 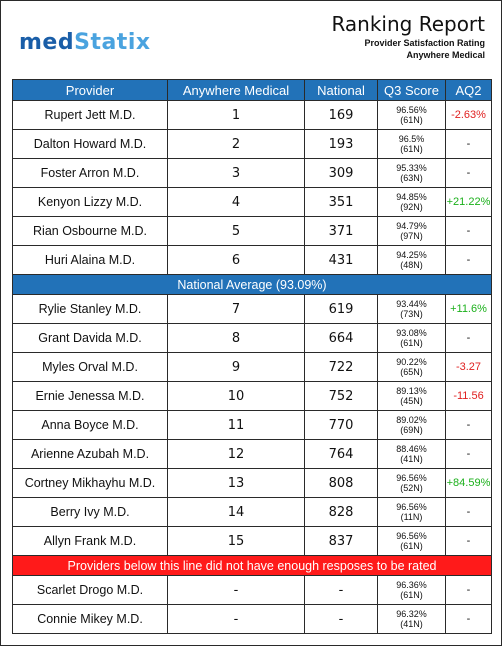 I want to click on anywhere-medical-rank: 11, so click(x=236, y=425).